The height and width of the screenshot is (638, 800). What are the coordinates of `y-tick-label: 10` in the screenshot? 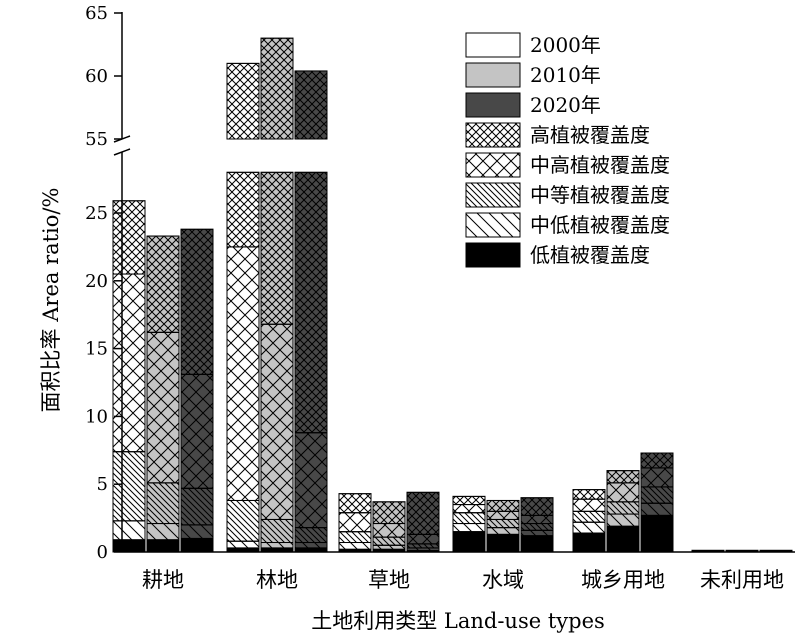 It's located at (96, 416).